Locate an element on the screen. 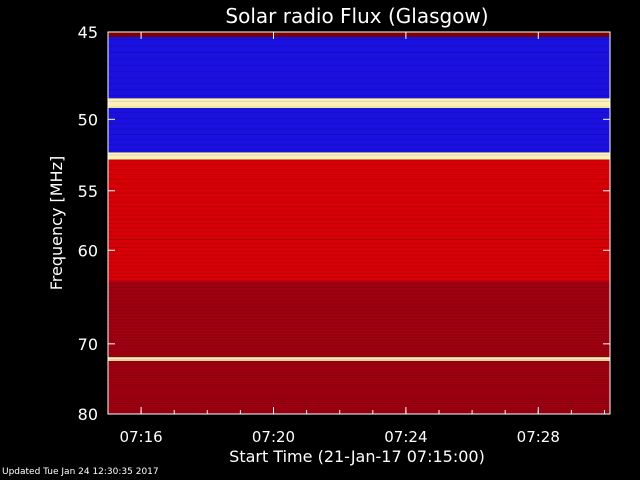 This screenshot has height=480, width=640. y-tick-label: 50 is located at coordinates (88, 119).